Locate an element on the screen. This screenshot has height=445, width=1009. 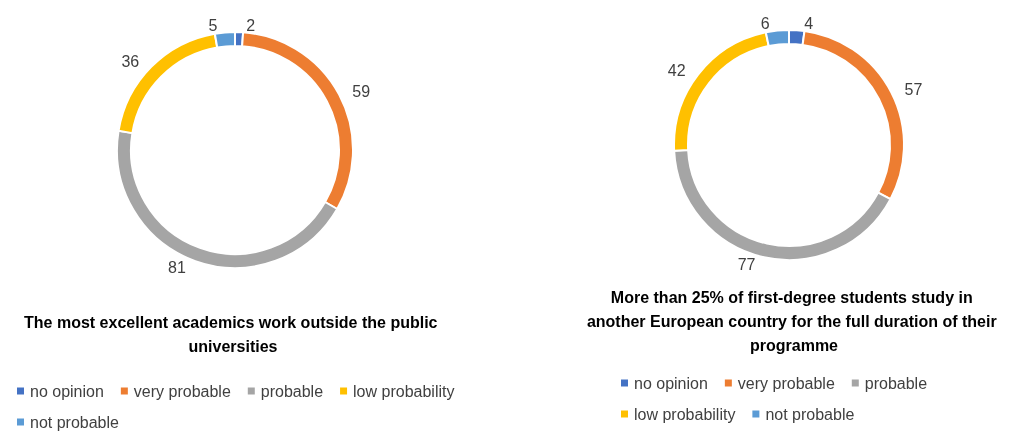
data-label: 6 is located at coordinates (765, 24).